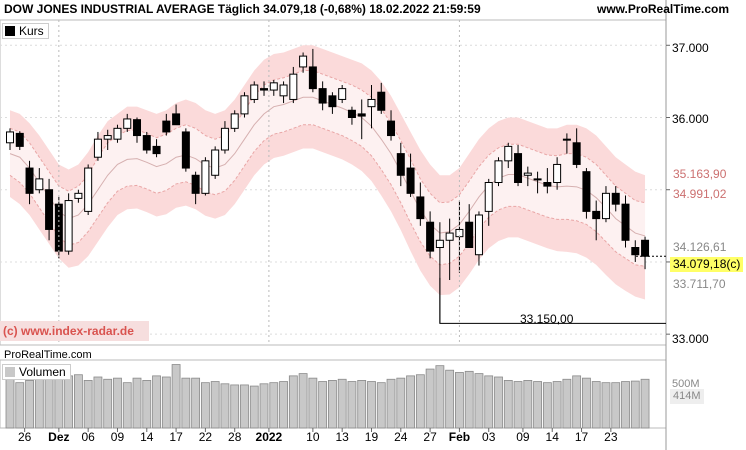  I want to click on x-tick-label: 24, so click(401, 437).